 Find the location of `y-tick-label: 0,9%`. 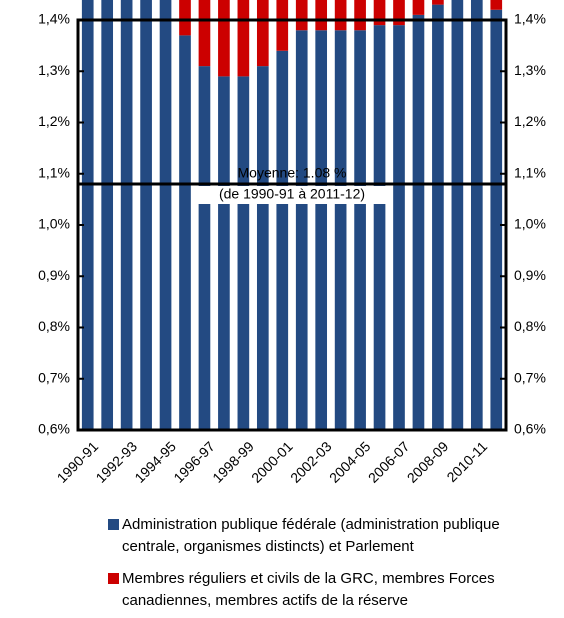

y-tick-label: 0,9% is located at coordinates (54, 275).